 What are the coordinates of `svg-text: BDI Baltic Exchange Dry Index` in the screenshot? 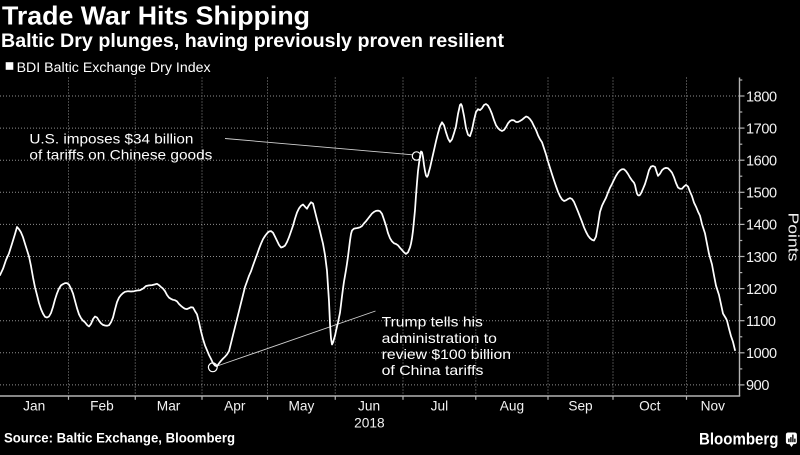 It's located at (114, 67).